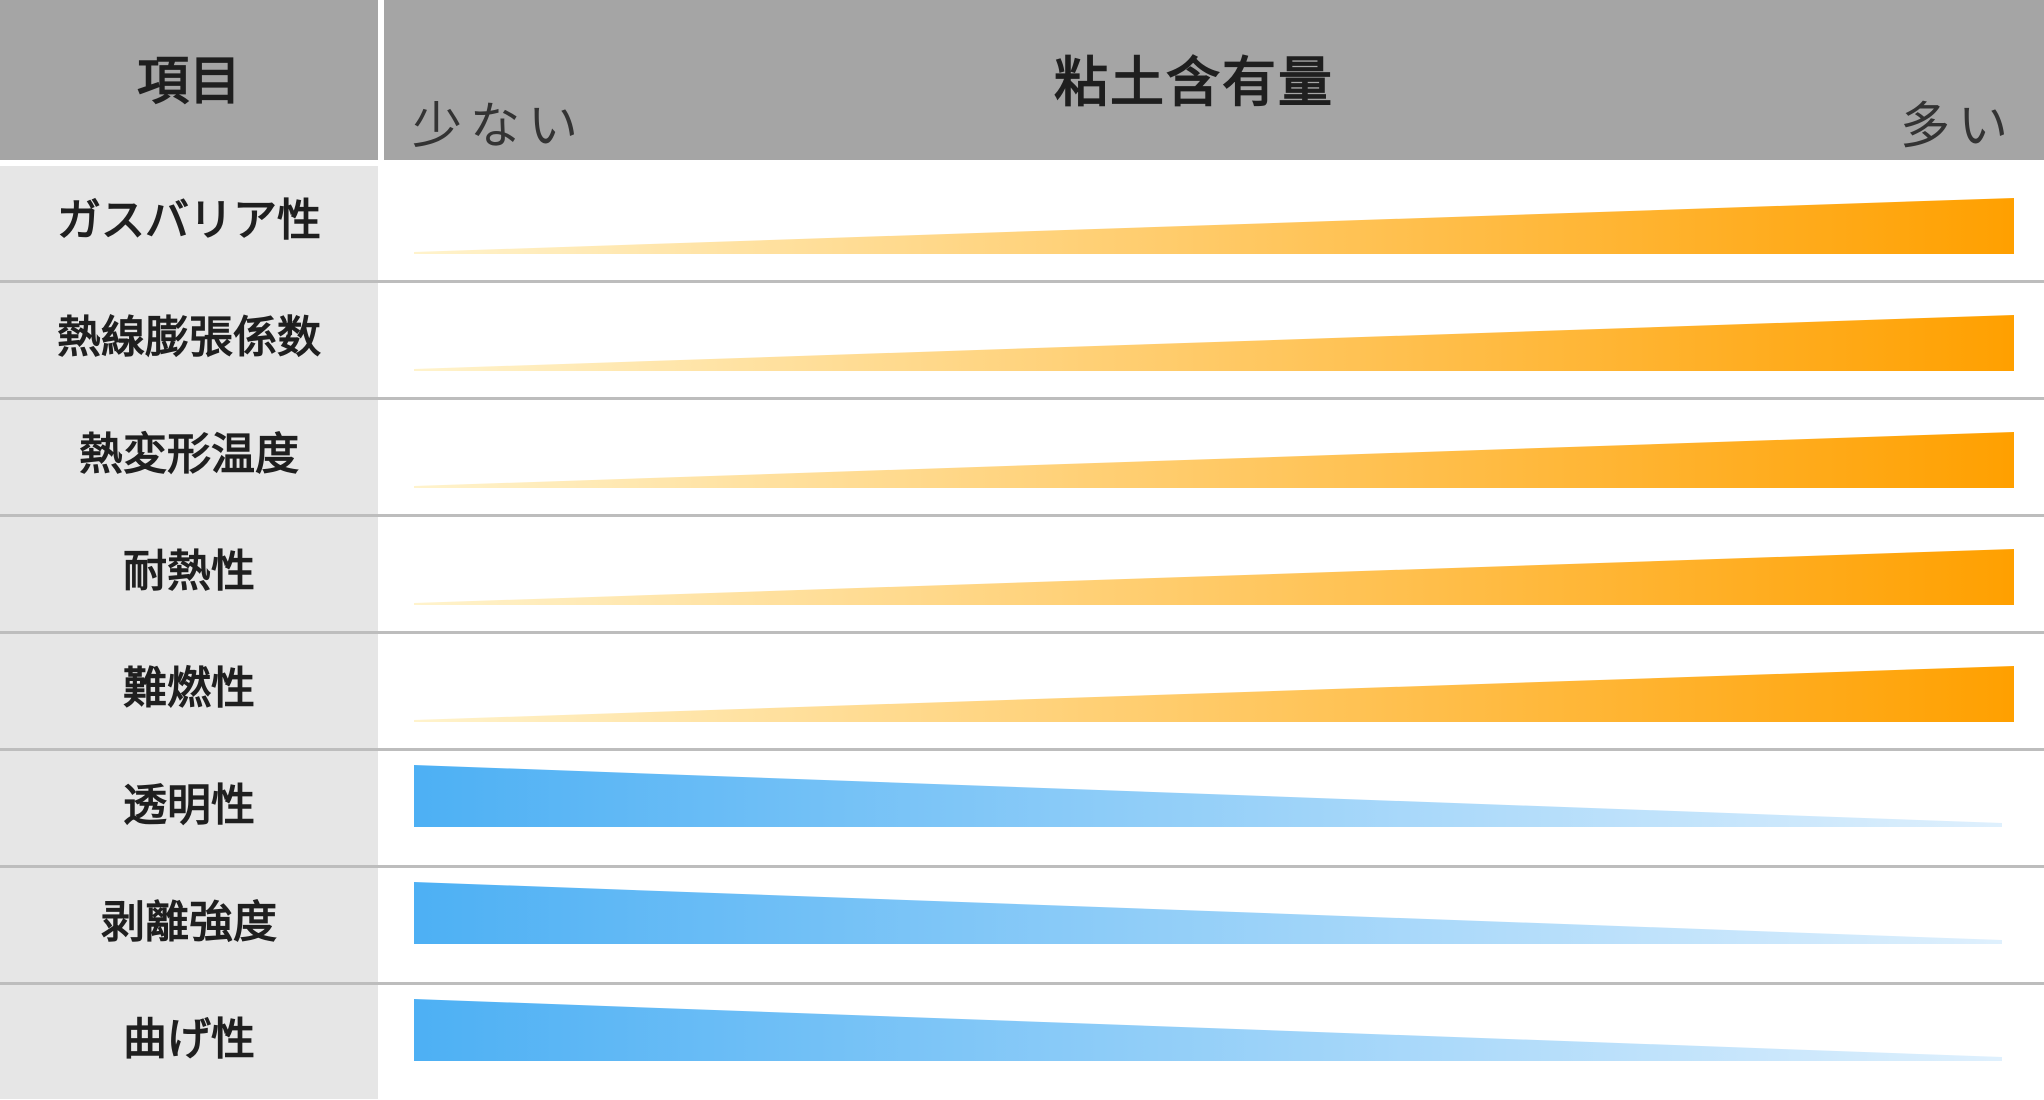 The width and height of the screenshot is (2044, 1100). What do you see at coordinates (1958, 126) in the screenshot?
I see `header-more-label: 多い` at bounding box center [1958, 126].